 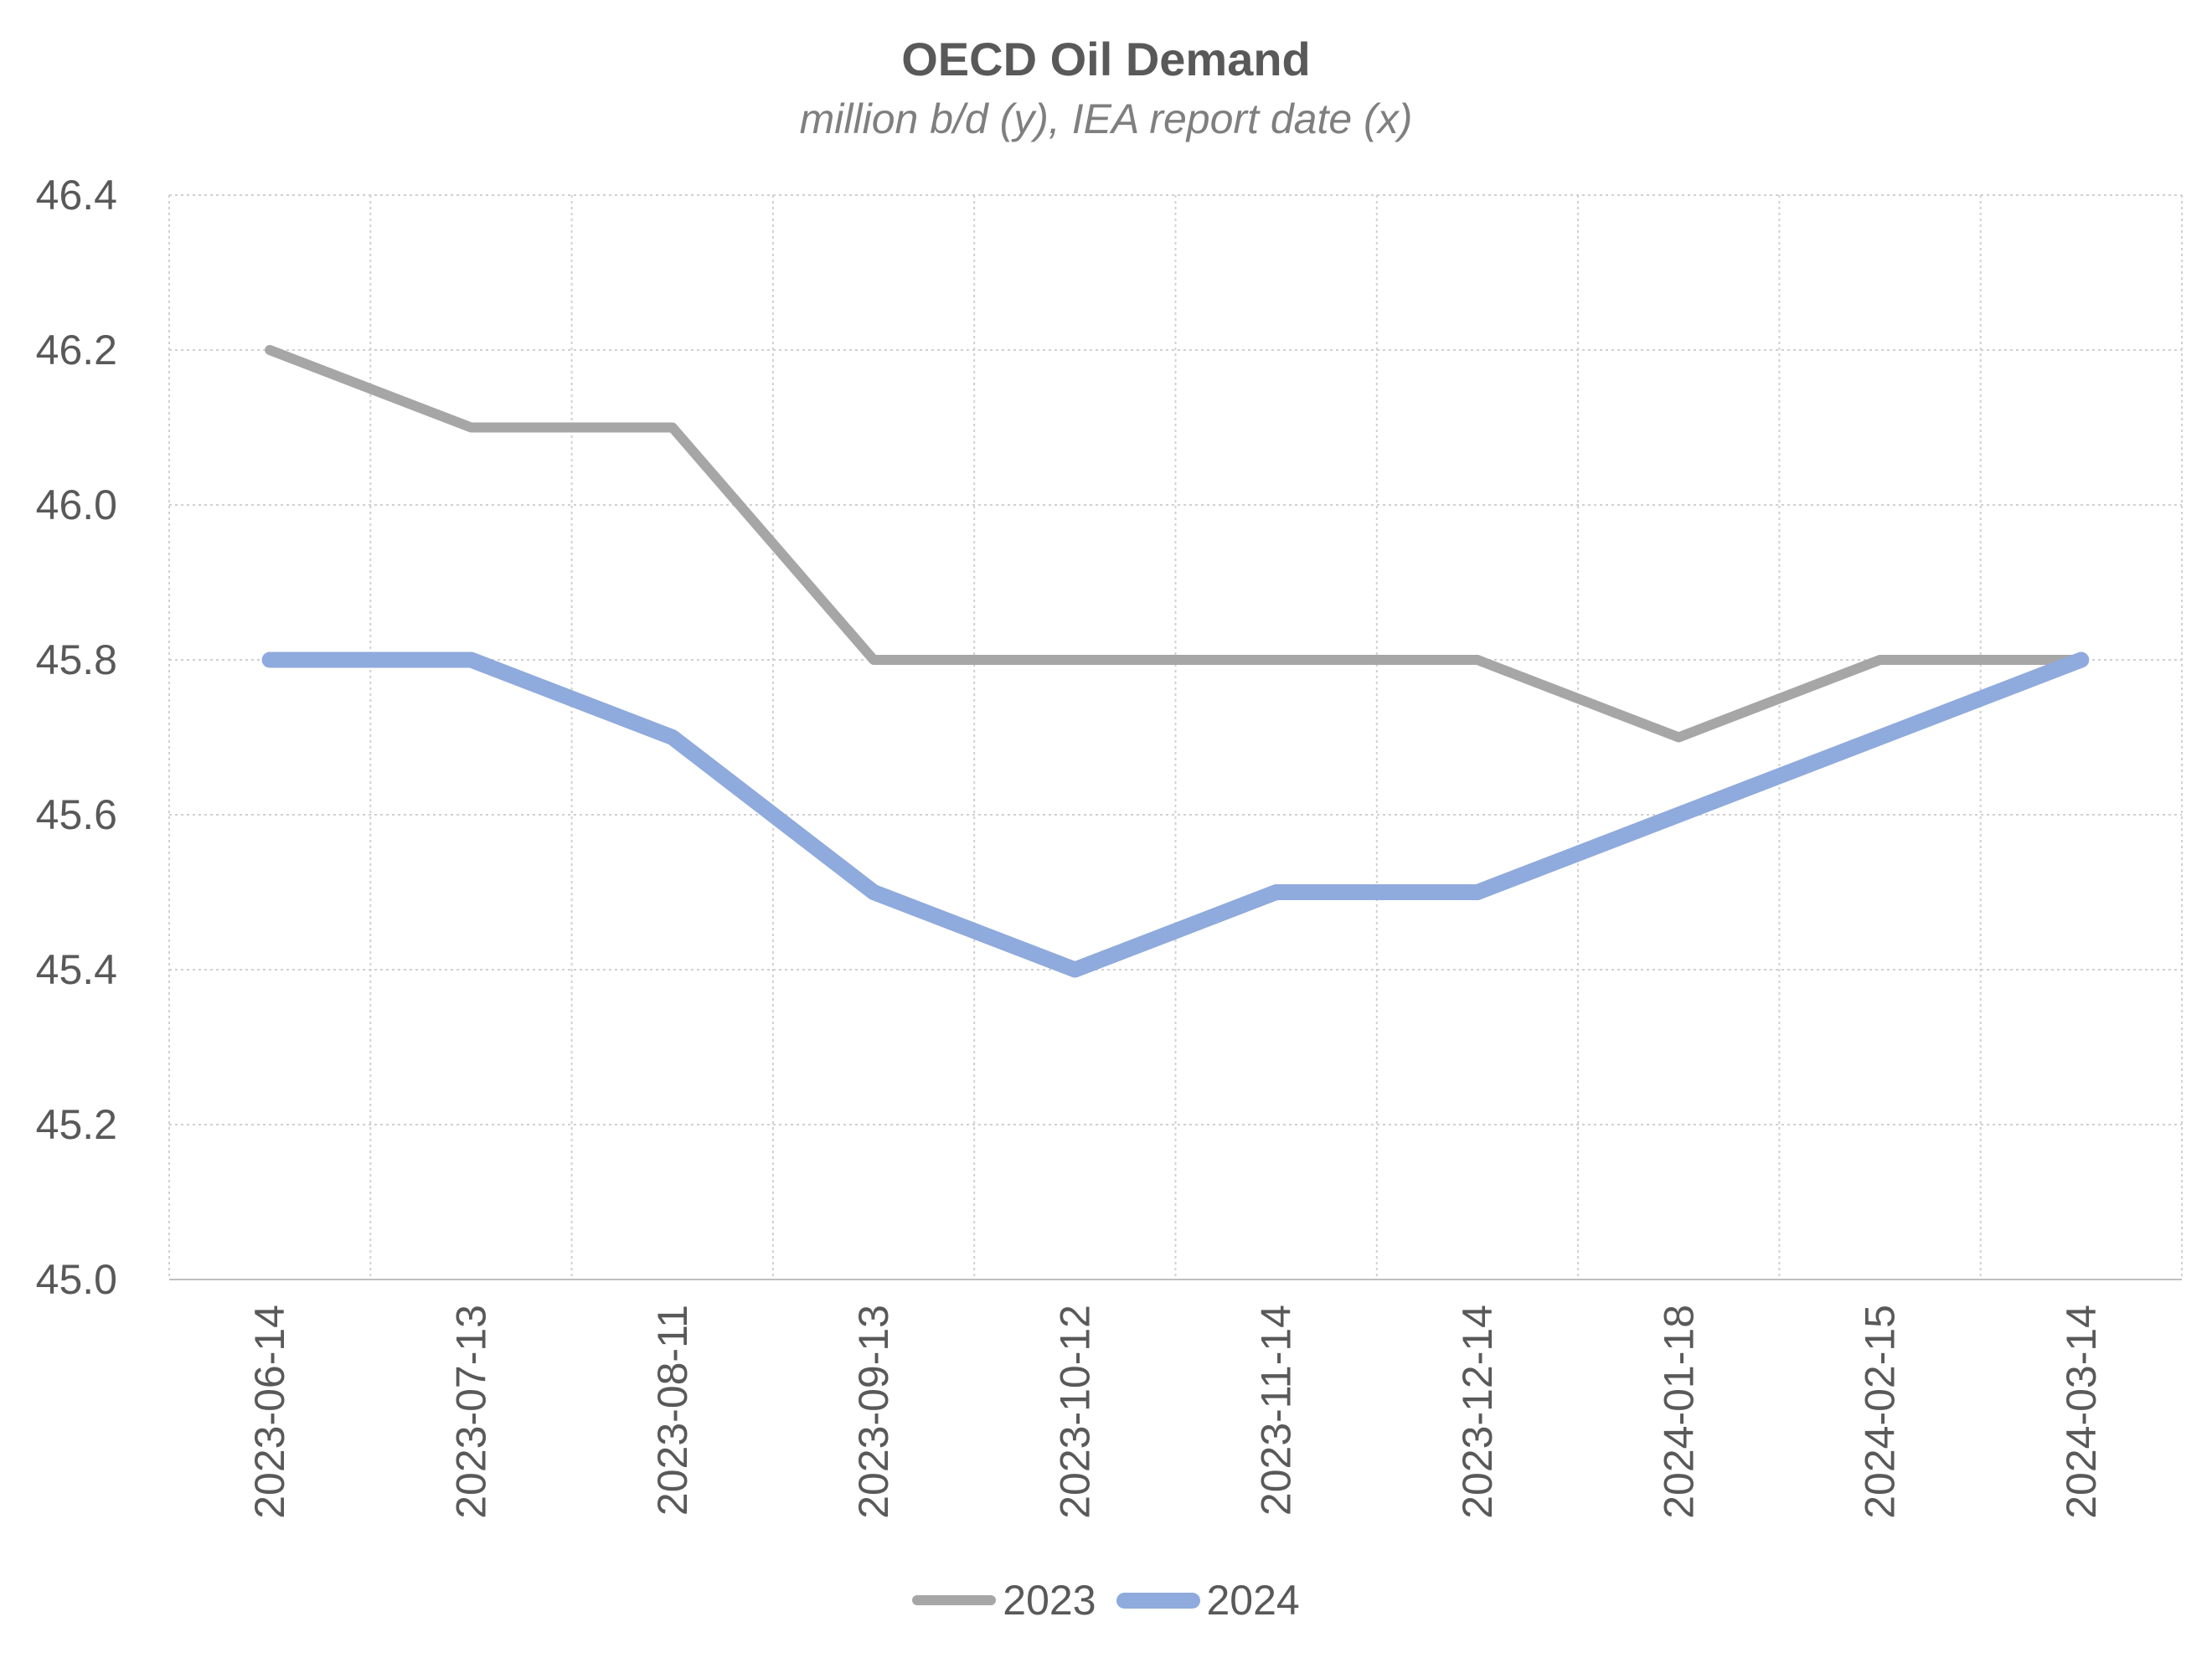 What do you see at coordinates (1158, 1600) in the screenshot?
I see `legend-swatch-2024` at bounding box center [1158, 1600].